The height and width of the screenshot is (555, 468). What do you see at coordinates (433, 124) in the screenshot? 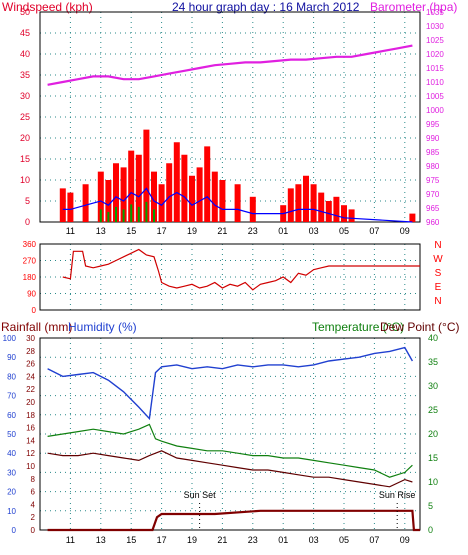
I see `barometer-tick-label: 995` at bounding box center [433, 124].